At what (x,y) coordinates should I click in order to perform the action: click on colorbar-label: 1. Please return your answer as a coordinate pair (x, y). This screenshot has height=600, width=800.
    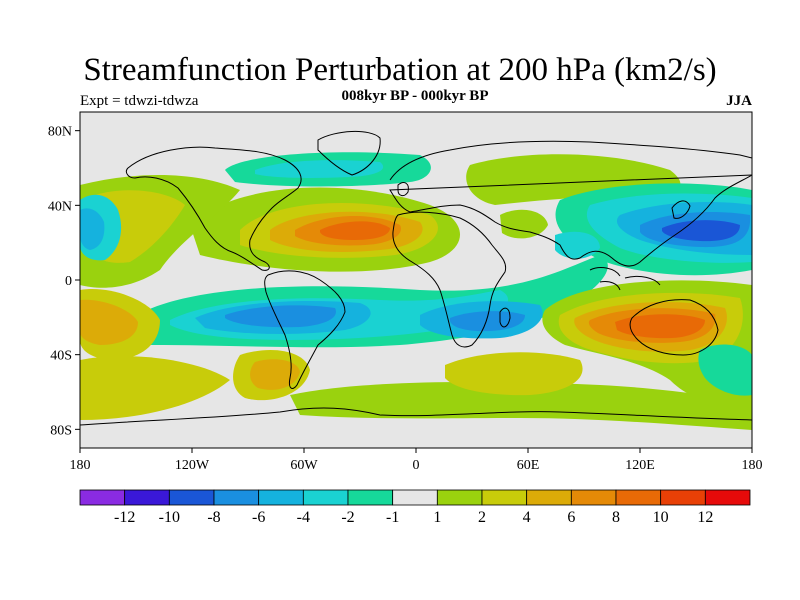
    Looking at the image, I should click on (437, 517).